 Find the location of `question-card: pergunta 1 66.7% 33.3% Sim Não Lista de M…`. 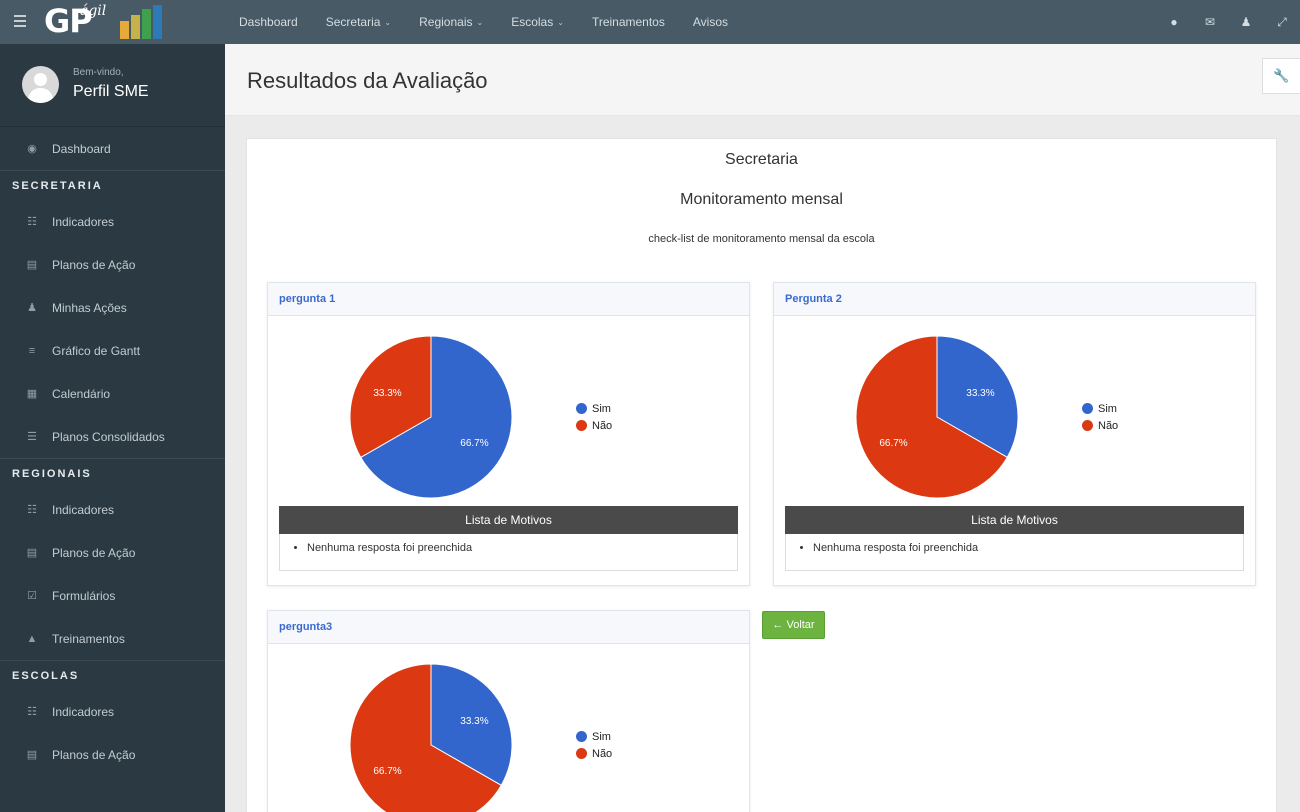

question-card: pergunta 1 66.7% 33.3% Sim Não Lista de M… is located at coordinates (508, 434).